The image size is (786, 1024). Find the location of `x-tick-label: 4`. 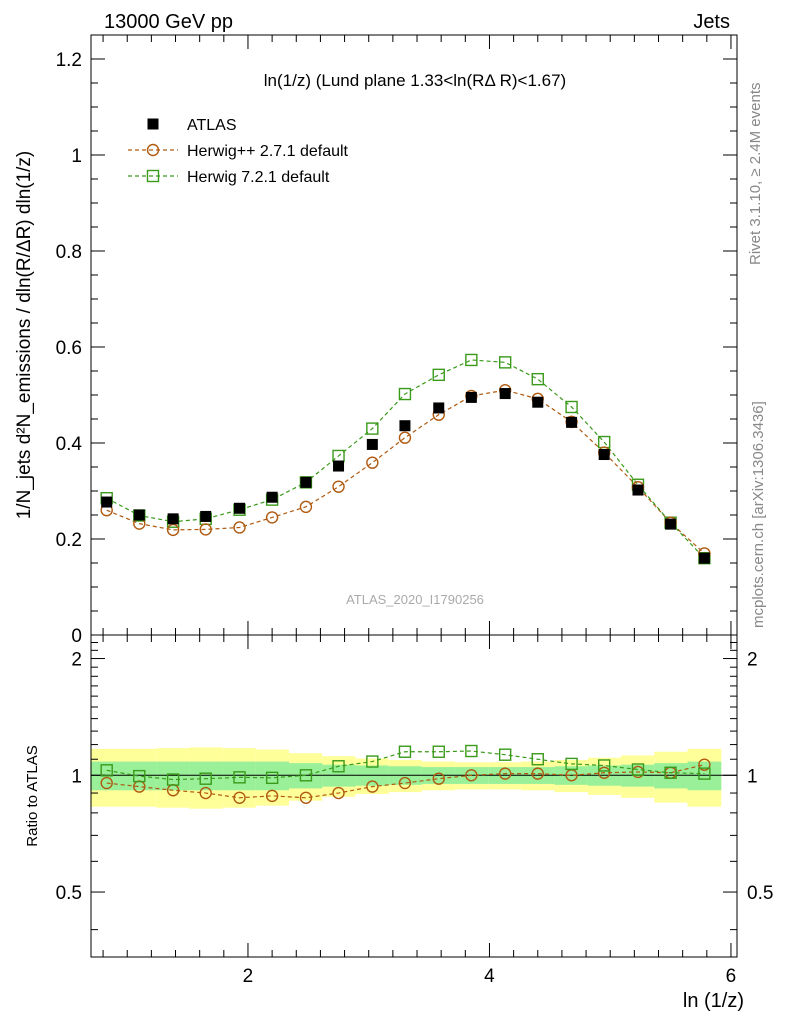

x-tick-label: 4 is located at coordinates (489, 976).